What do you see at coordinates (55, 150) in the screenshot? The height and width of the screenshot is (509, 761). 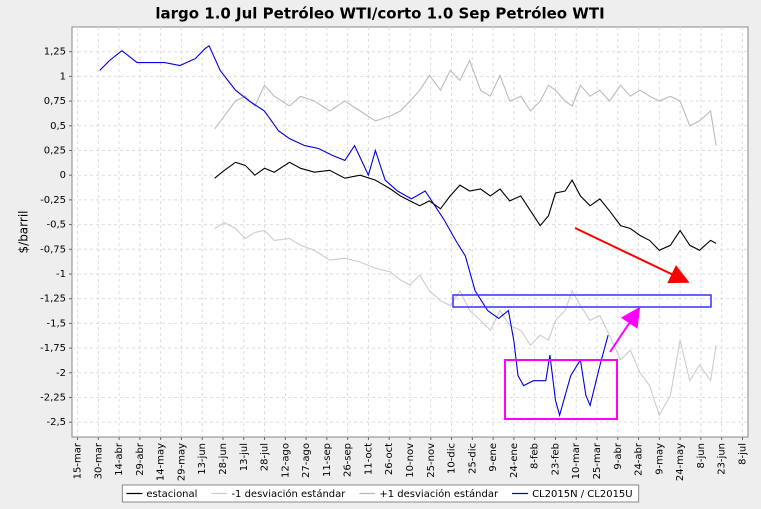 I see `y-tick-label: 0,25` at bounding box center [55, 150].